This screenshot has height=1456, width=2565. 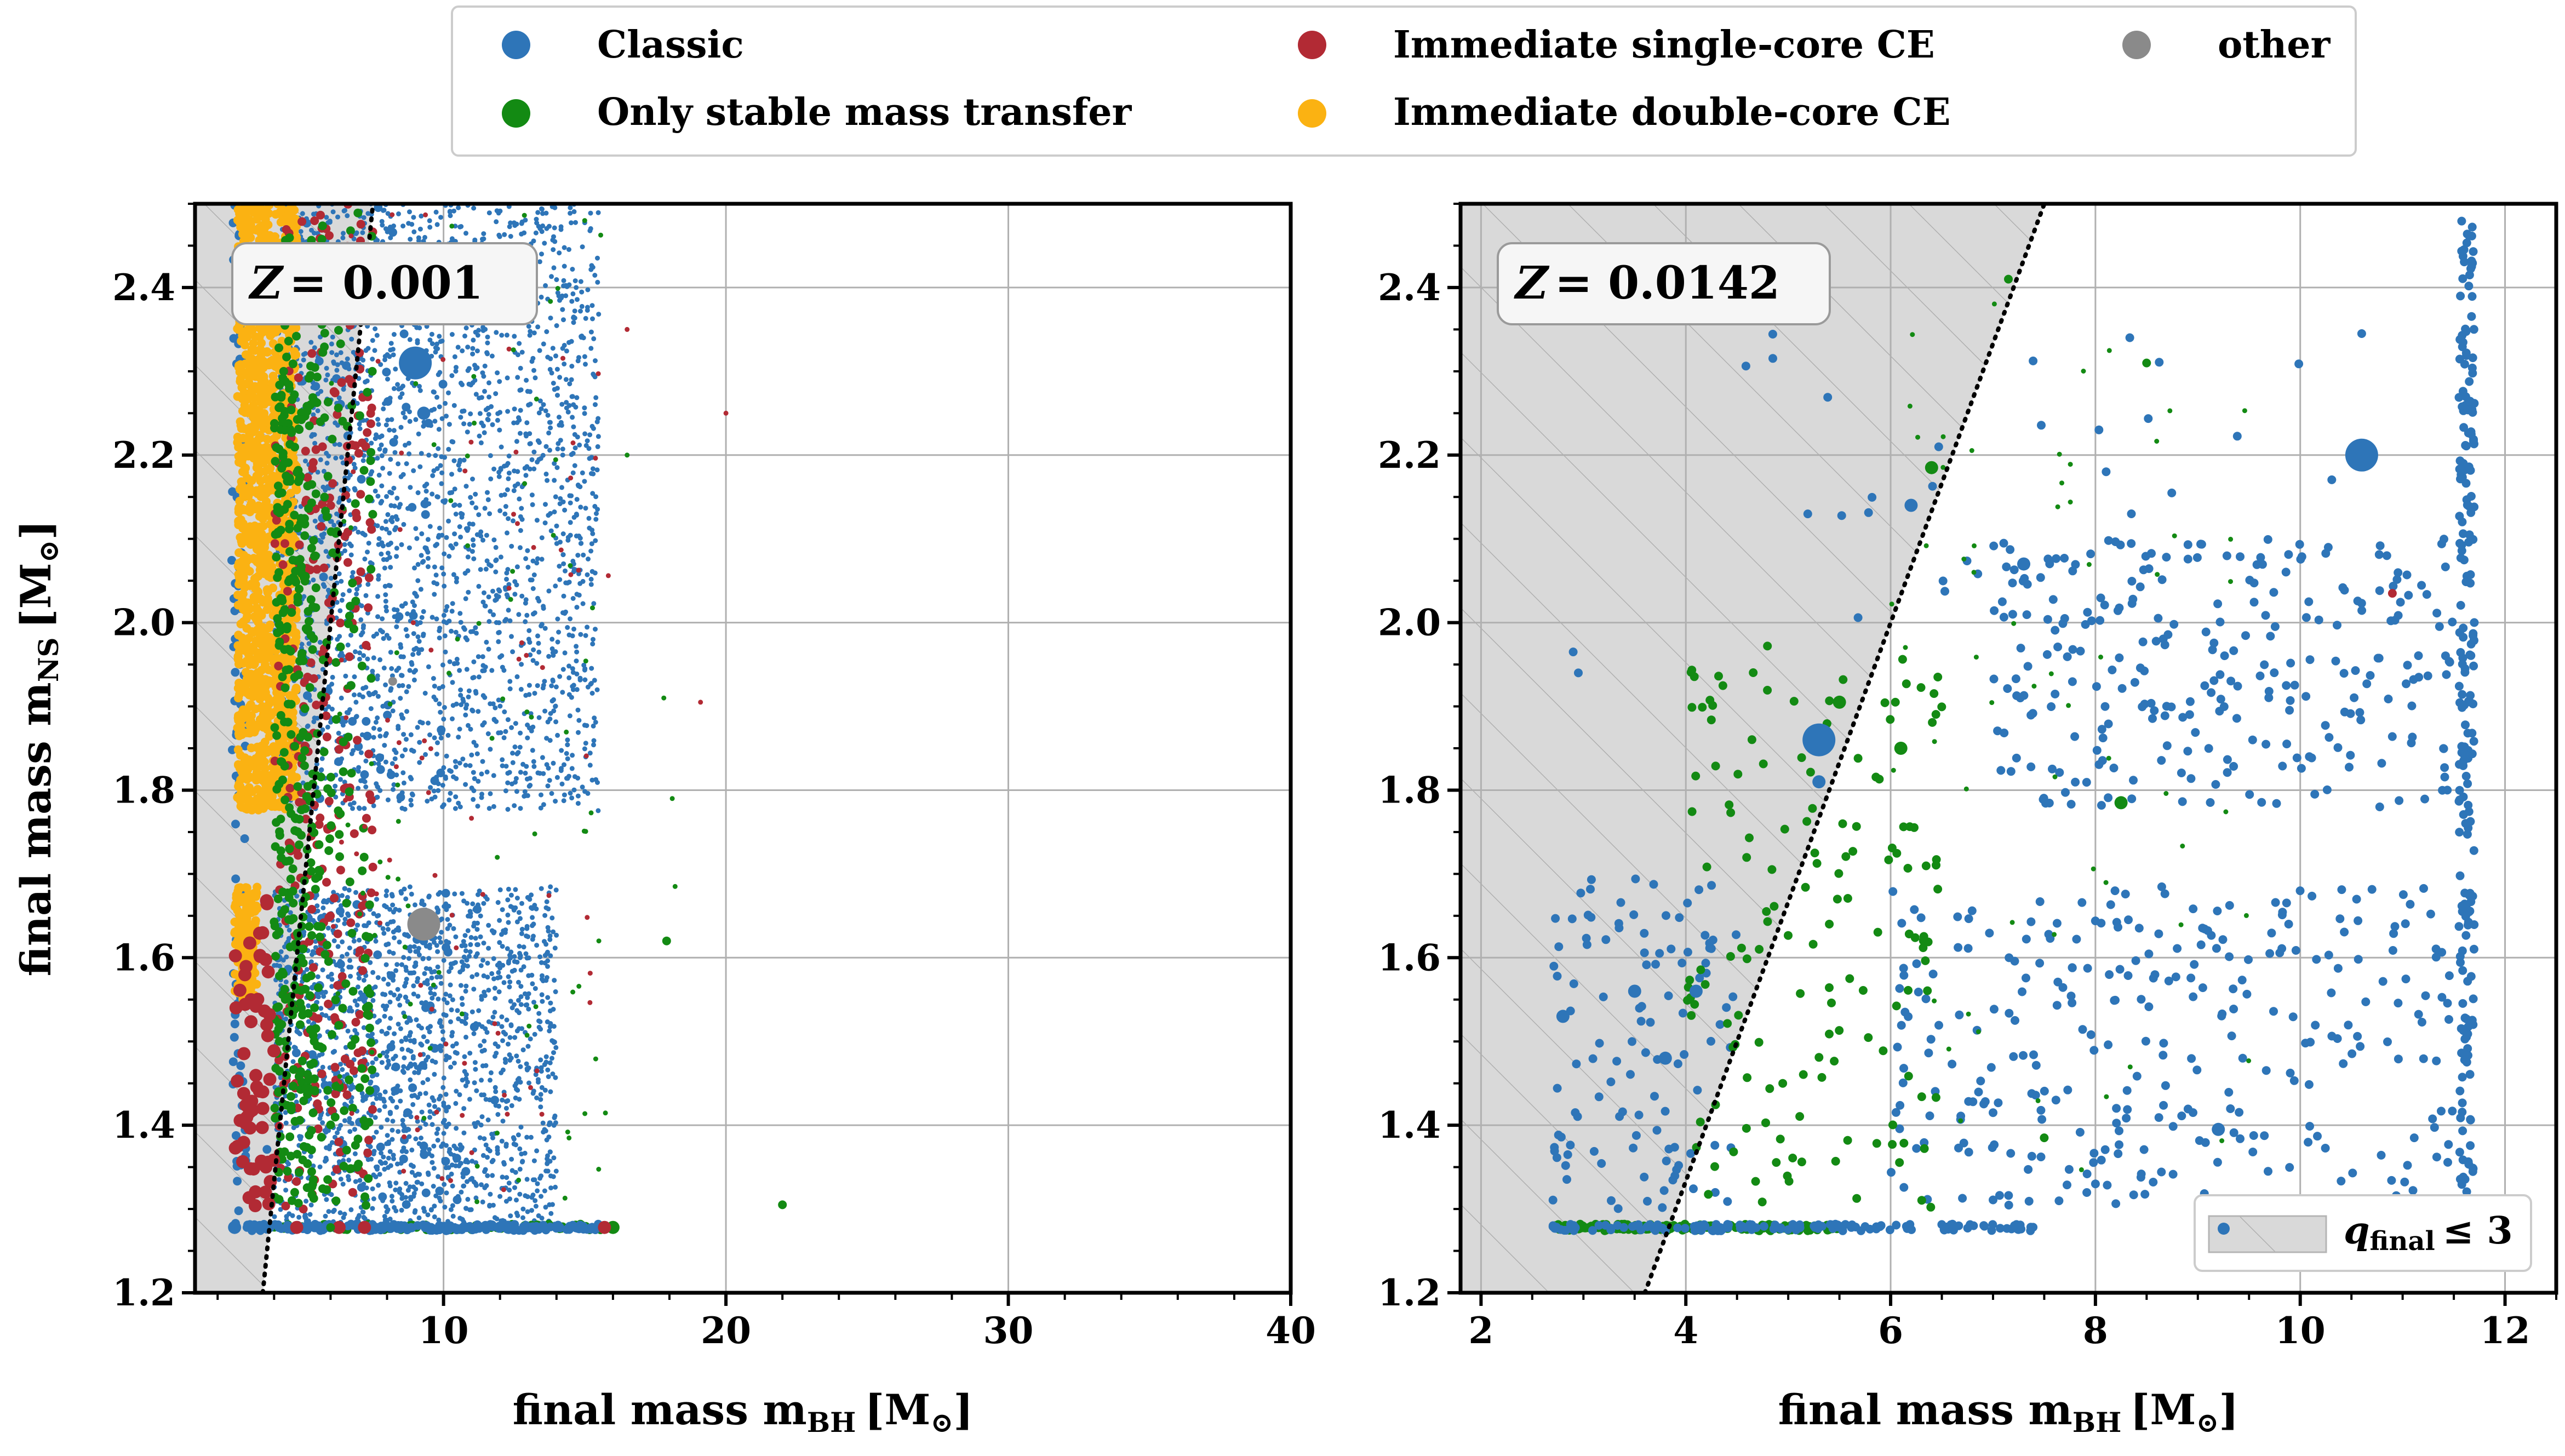 I want to click on left-point-classic-2084, so click(x=375, y=328).